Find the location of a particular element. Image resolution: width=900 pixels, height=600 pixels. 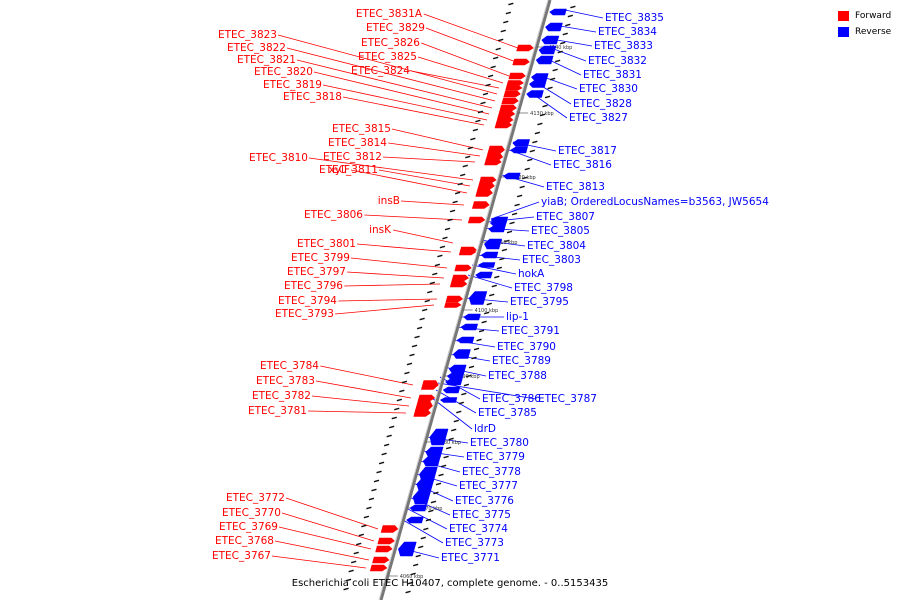

gene-feature-insb is located at coordinates (480, 205).